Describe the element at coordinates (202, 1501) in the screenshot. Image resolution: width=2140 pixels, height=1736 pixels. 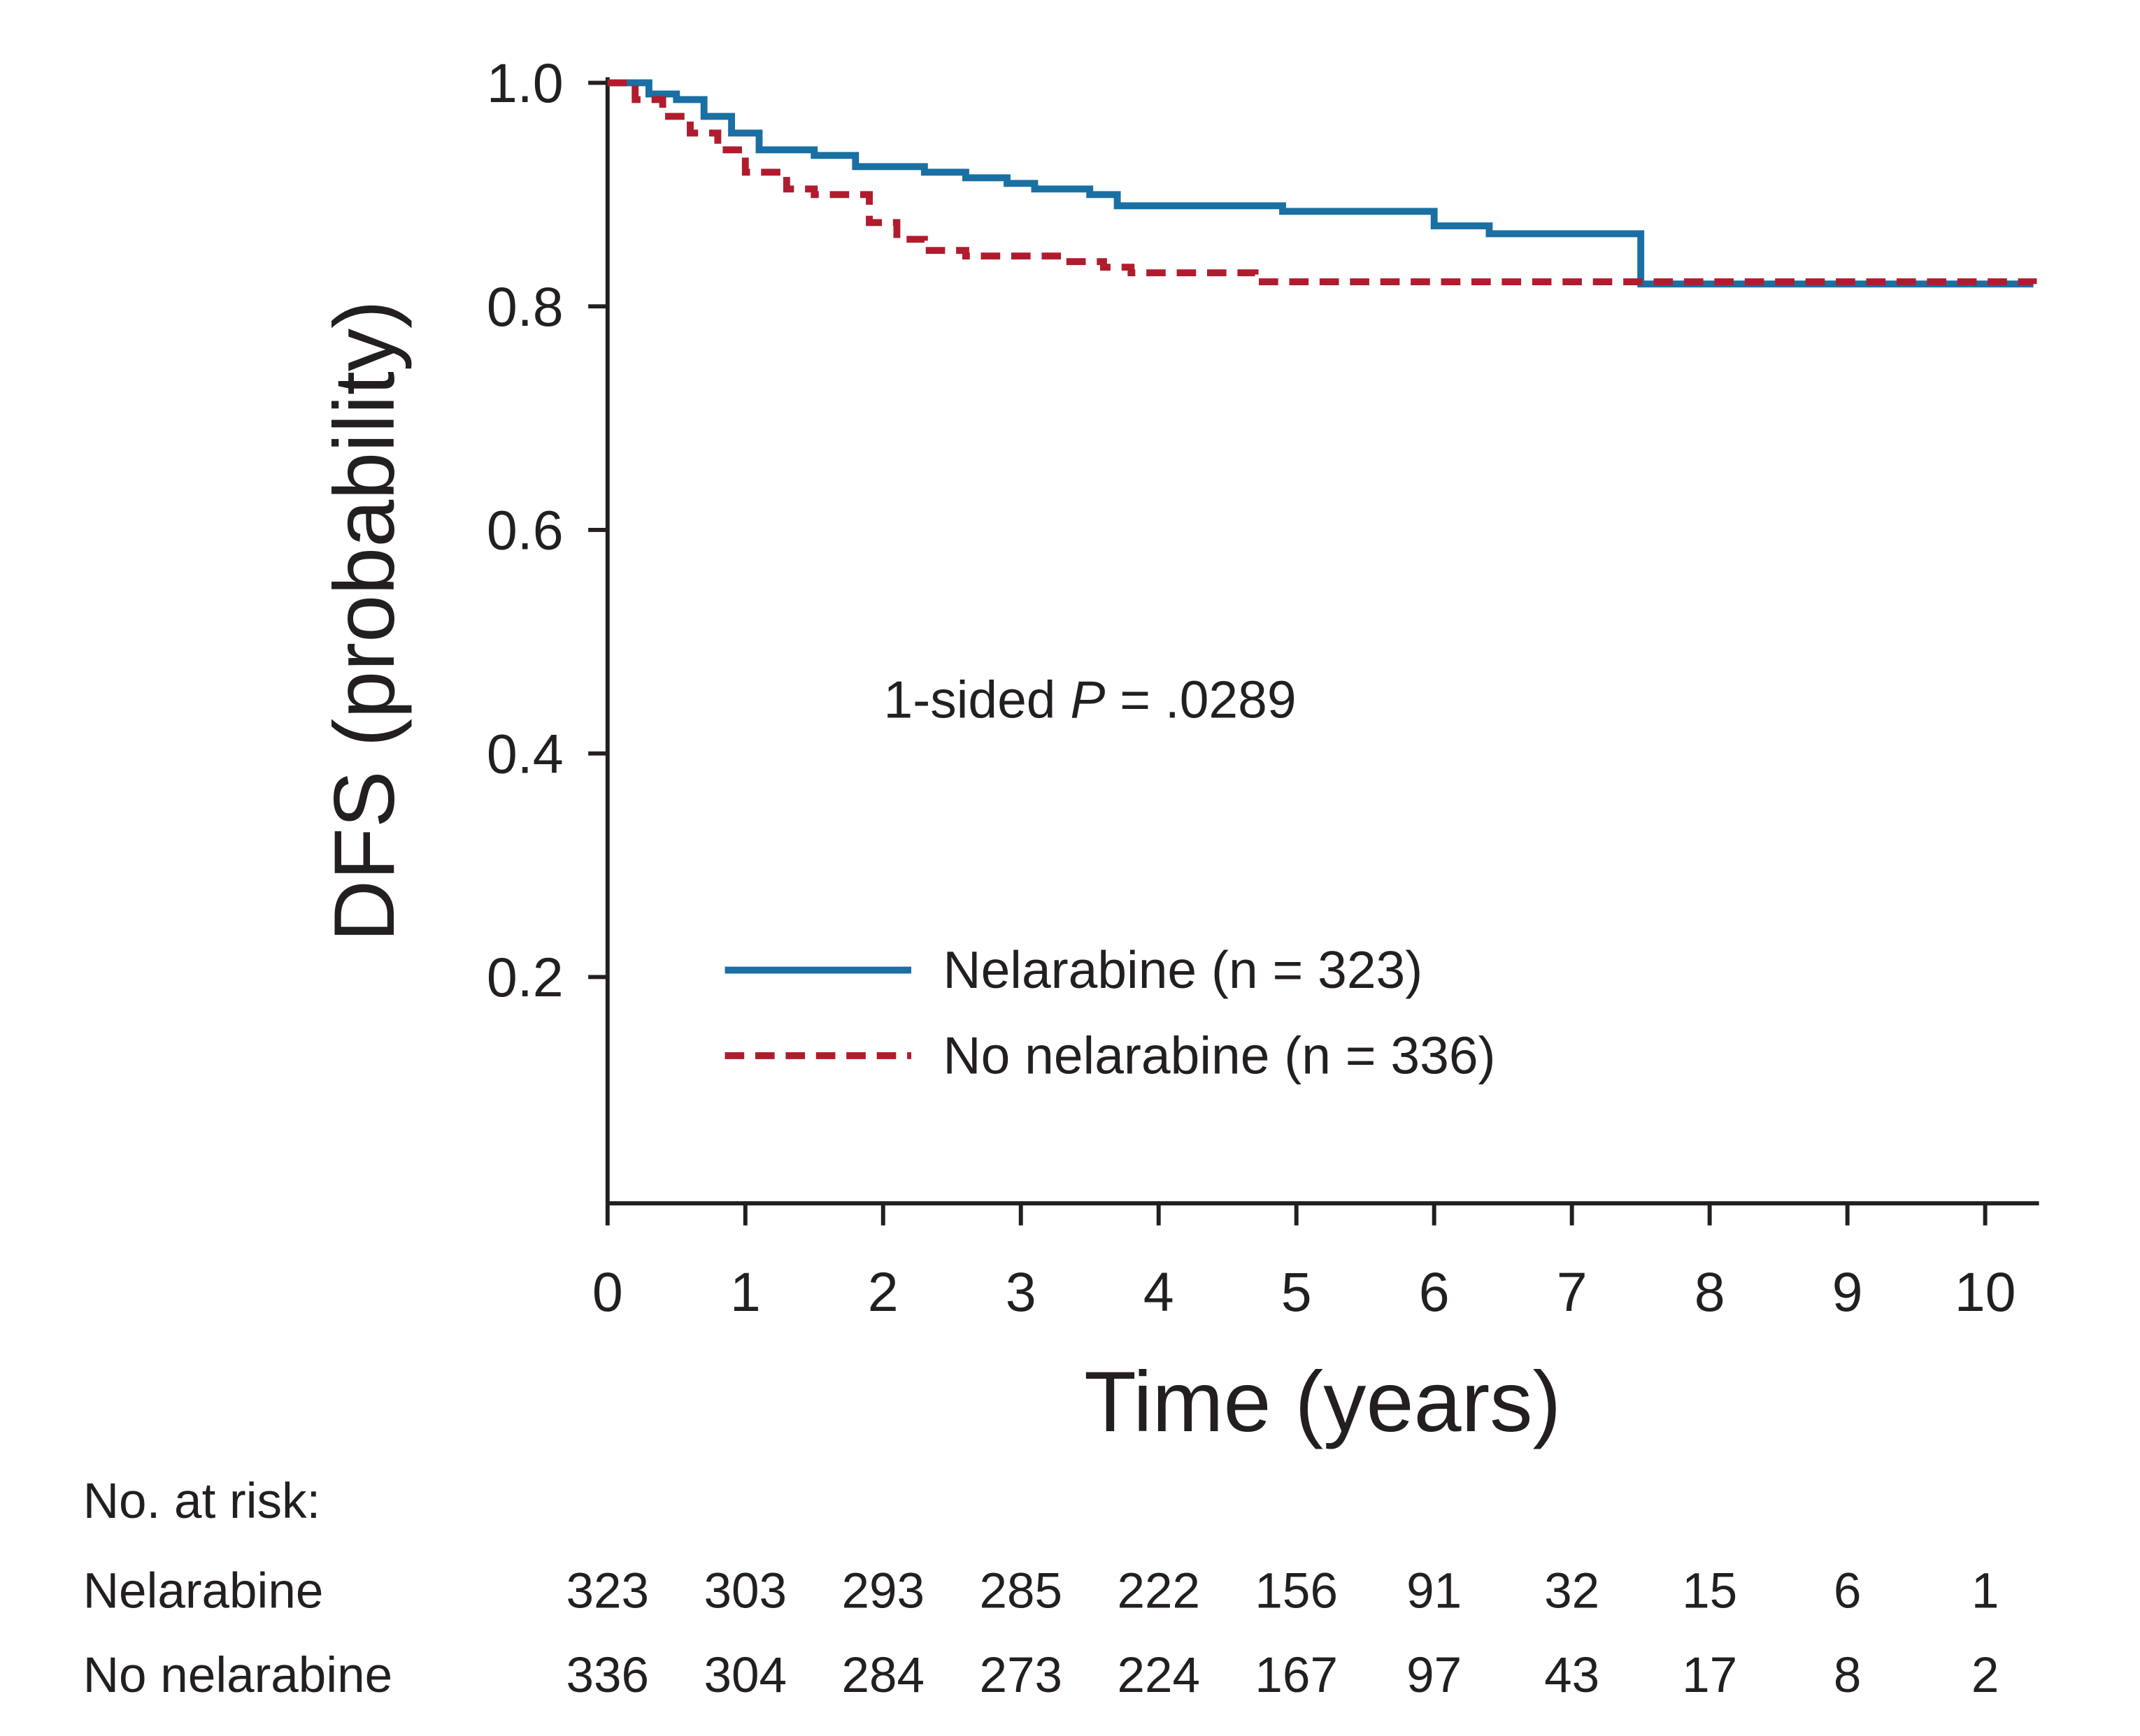
I see `risk-table-title: No. at risk:` at that location.